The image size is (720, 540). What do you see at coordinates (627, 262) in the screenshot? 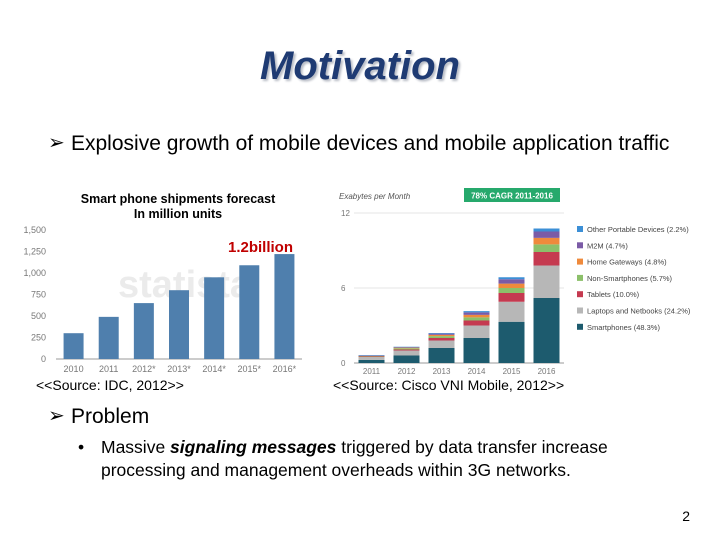
I see `legend-label: Home Gateways (4.8%)` at bounding box center [627, 262].